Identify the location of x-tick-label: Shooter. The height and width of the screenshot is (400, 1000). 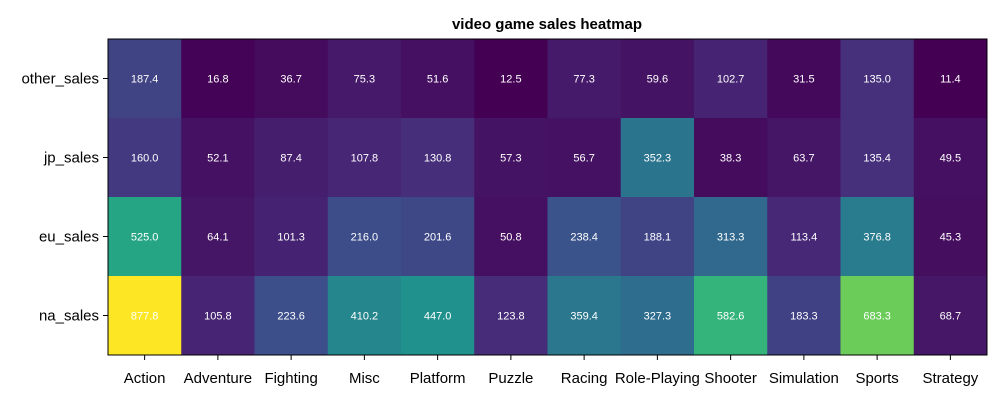
(730, 378).